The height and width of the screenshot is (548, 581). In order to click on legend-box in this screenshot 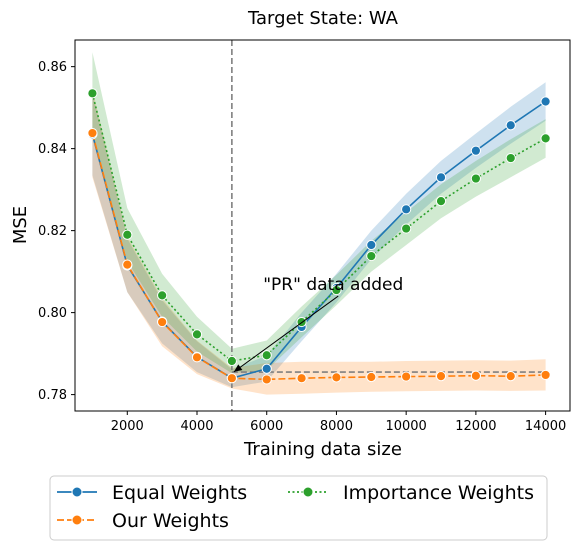, I will do `click(298, 508)`.